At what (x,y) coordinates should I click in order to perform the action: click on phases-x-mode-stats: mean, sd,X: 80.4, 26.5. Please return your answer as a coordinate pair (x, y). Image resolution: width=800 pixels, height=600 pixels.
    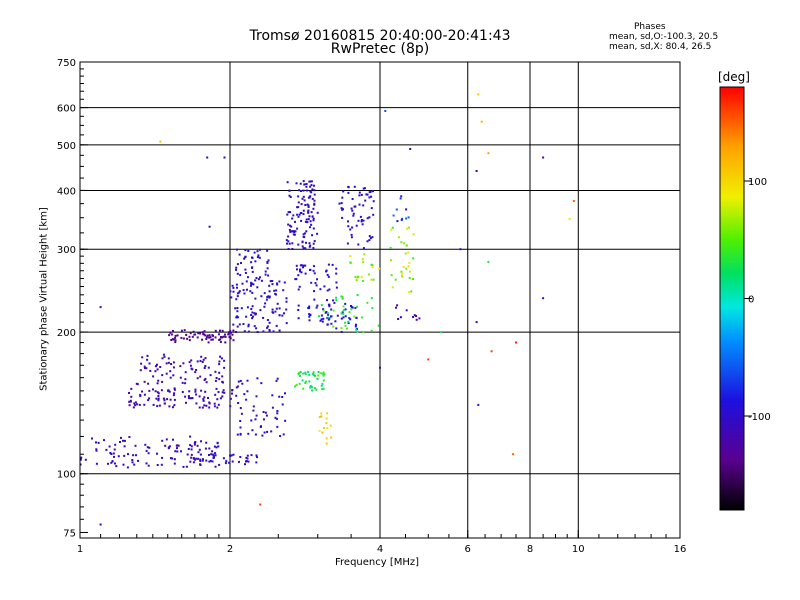
    Looking at the image, I should click on (660, 47).